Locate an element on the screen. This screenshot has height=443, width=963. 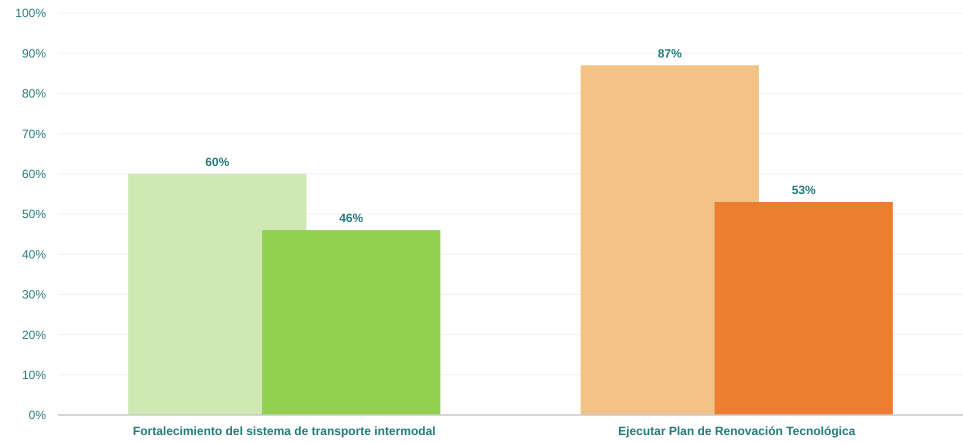
y-tick-label: 100% is located at coordinates (30, 13).